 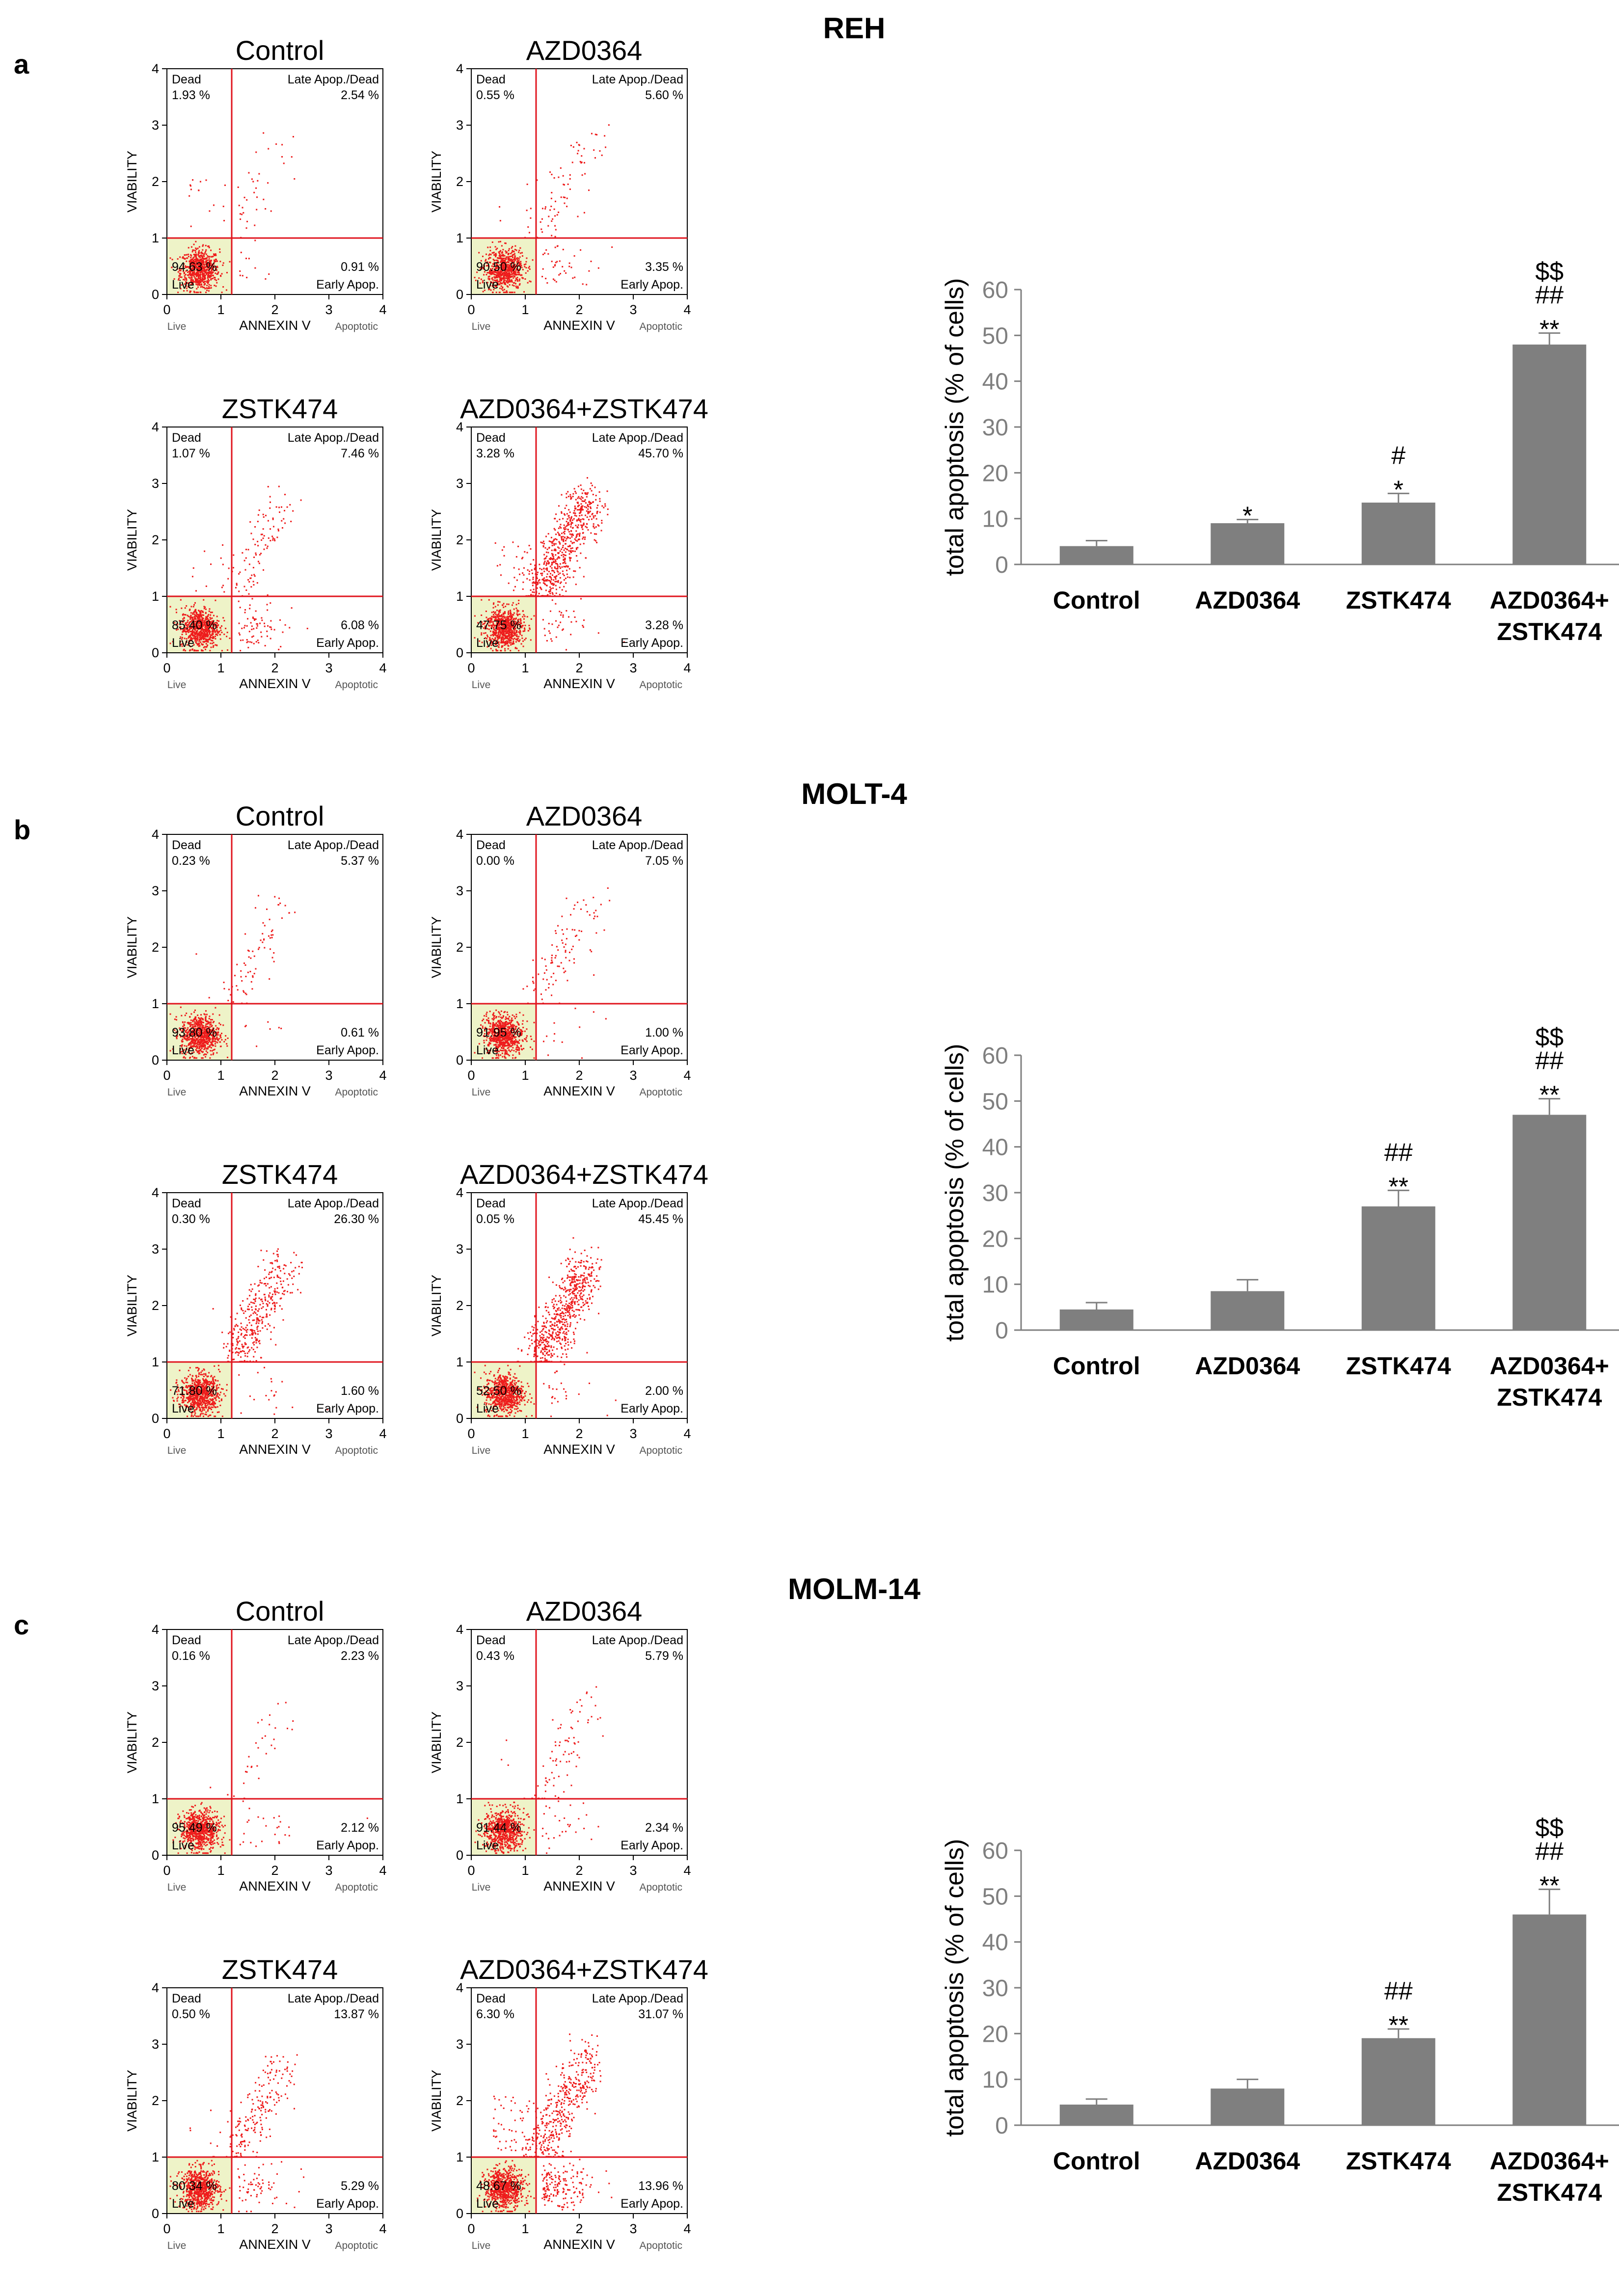 What do you see at coordinates (191, 95) in the screenshot?
I see `dead-value: 1.93 %` at bounding box center [191, 95].